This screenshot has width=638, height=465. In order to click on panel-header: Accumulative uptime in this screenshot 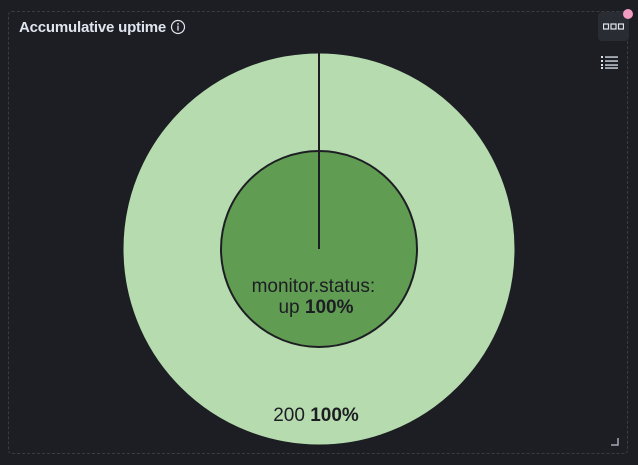, I will do `click(102, 27)`.